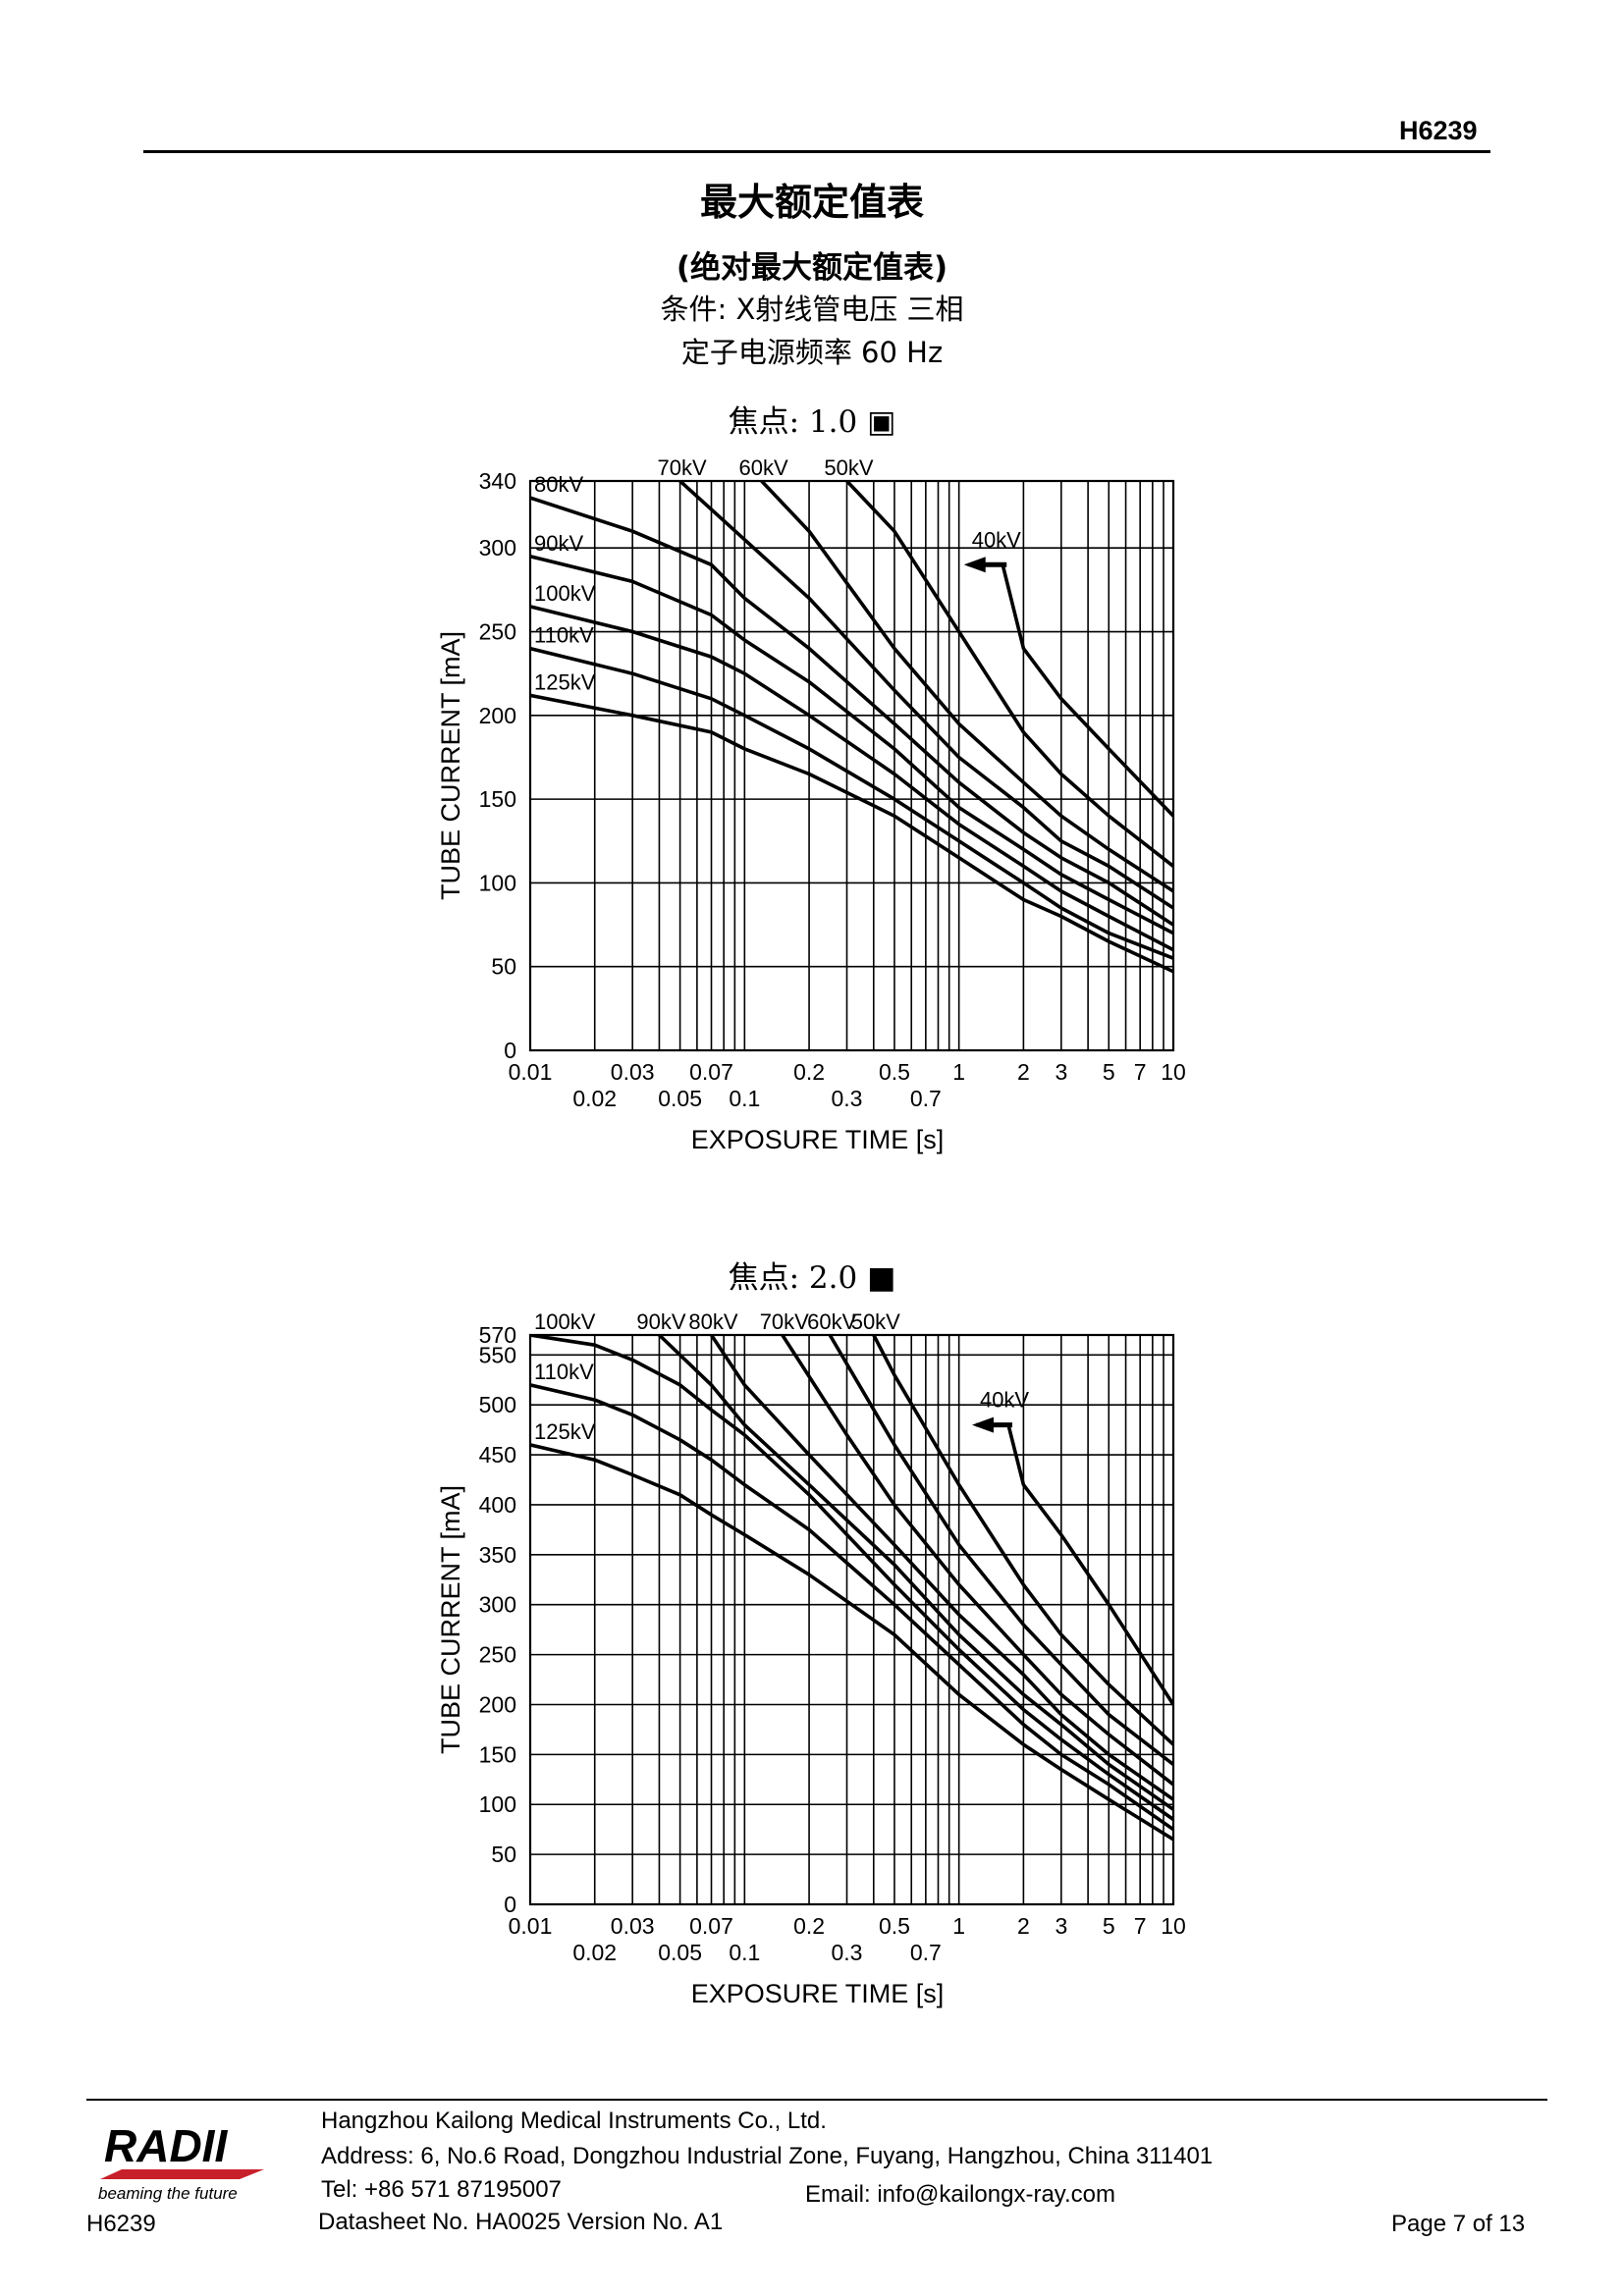 The image size is (1624, 2296). Describe the element at coordinates (894, 1072) in the screenshot. I see `chart1-x-tick-label: 0.5` at that location.